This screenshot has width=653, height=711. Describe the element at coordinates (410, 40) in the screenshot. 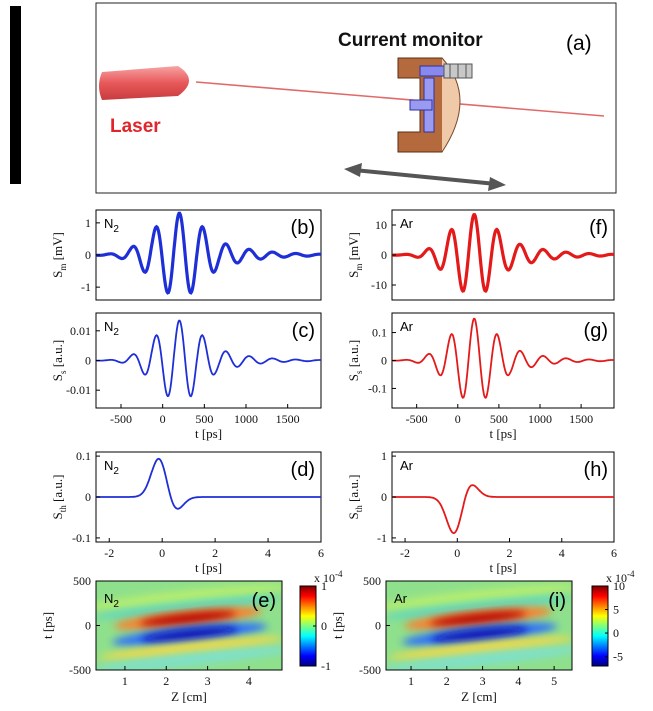

I see `current-monitor-label: Current monitor` at that location.